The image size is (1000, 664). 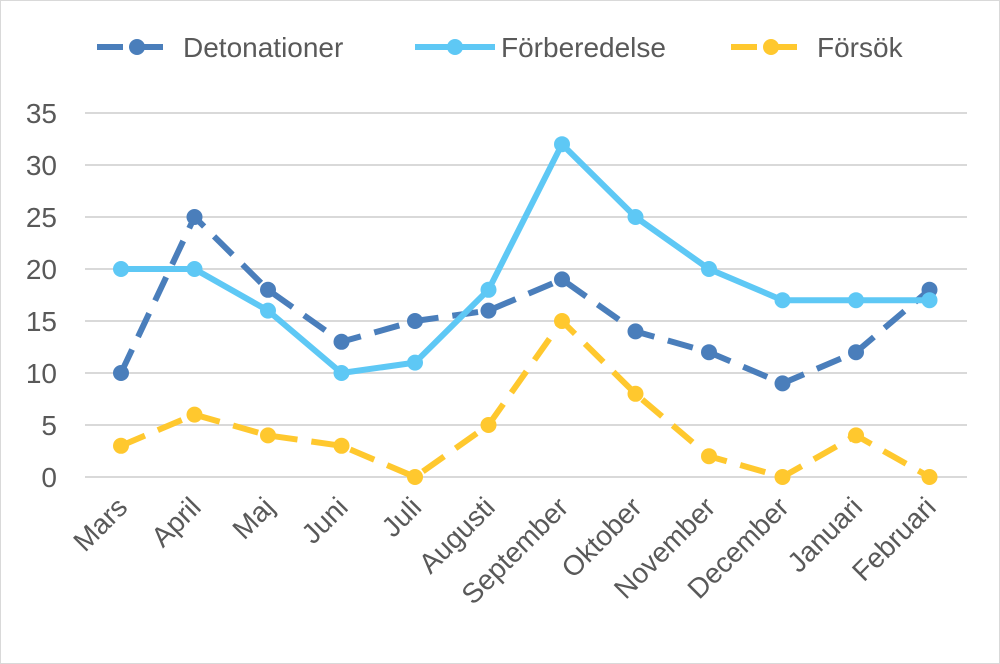 I want to click on x-tick-label: Juli, so click(x=402, y=517).